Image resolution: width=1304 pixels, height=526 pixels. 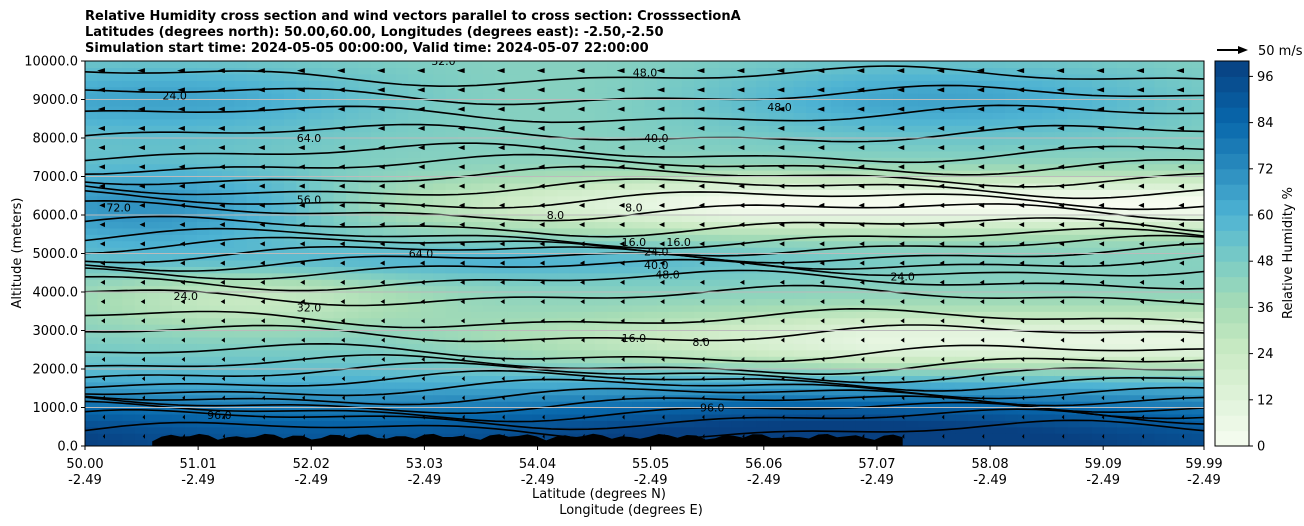 What do you see at coordinates (763, 464) in the screenshot?
I see `x-tick-label-latitude: 56.06` at bounding box center [763, 464].